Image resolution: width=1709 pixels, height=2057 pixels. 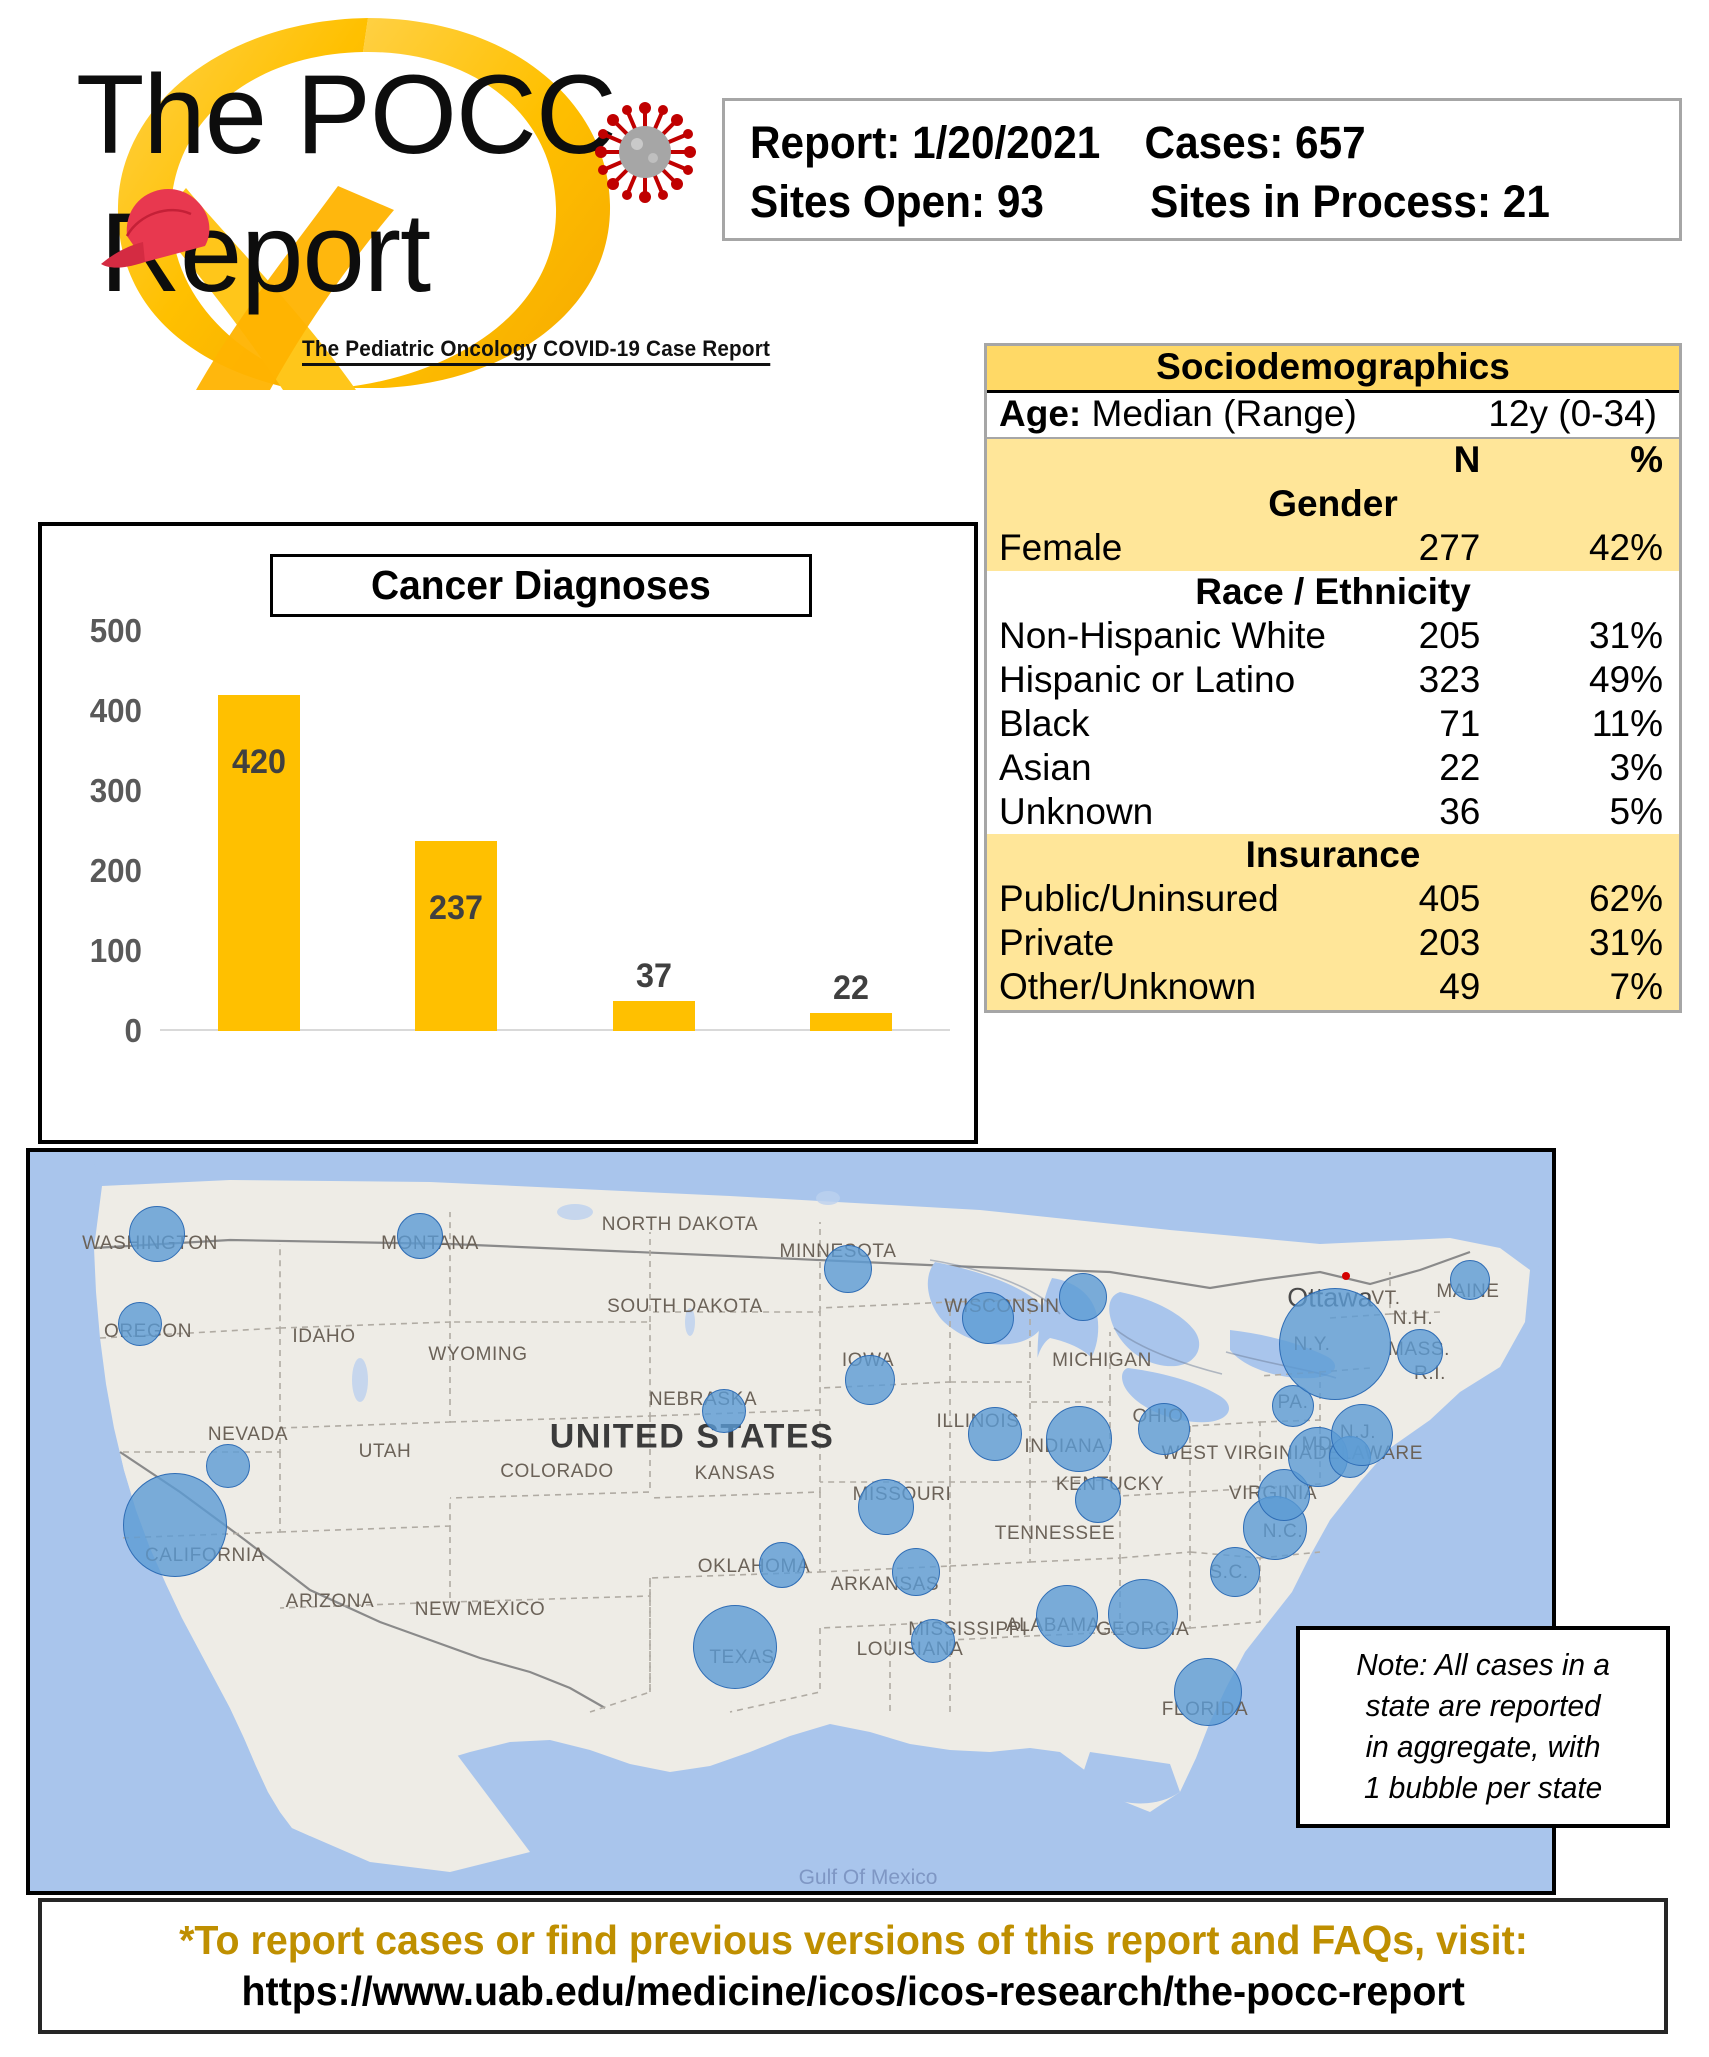 I want to click on map-state-label: KANSAS, so click(x=735, y=1473).